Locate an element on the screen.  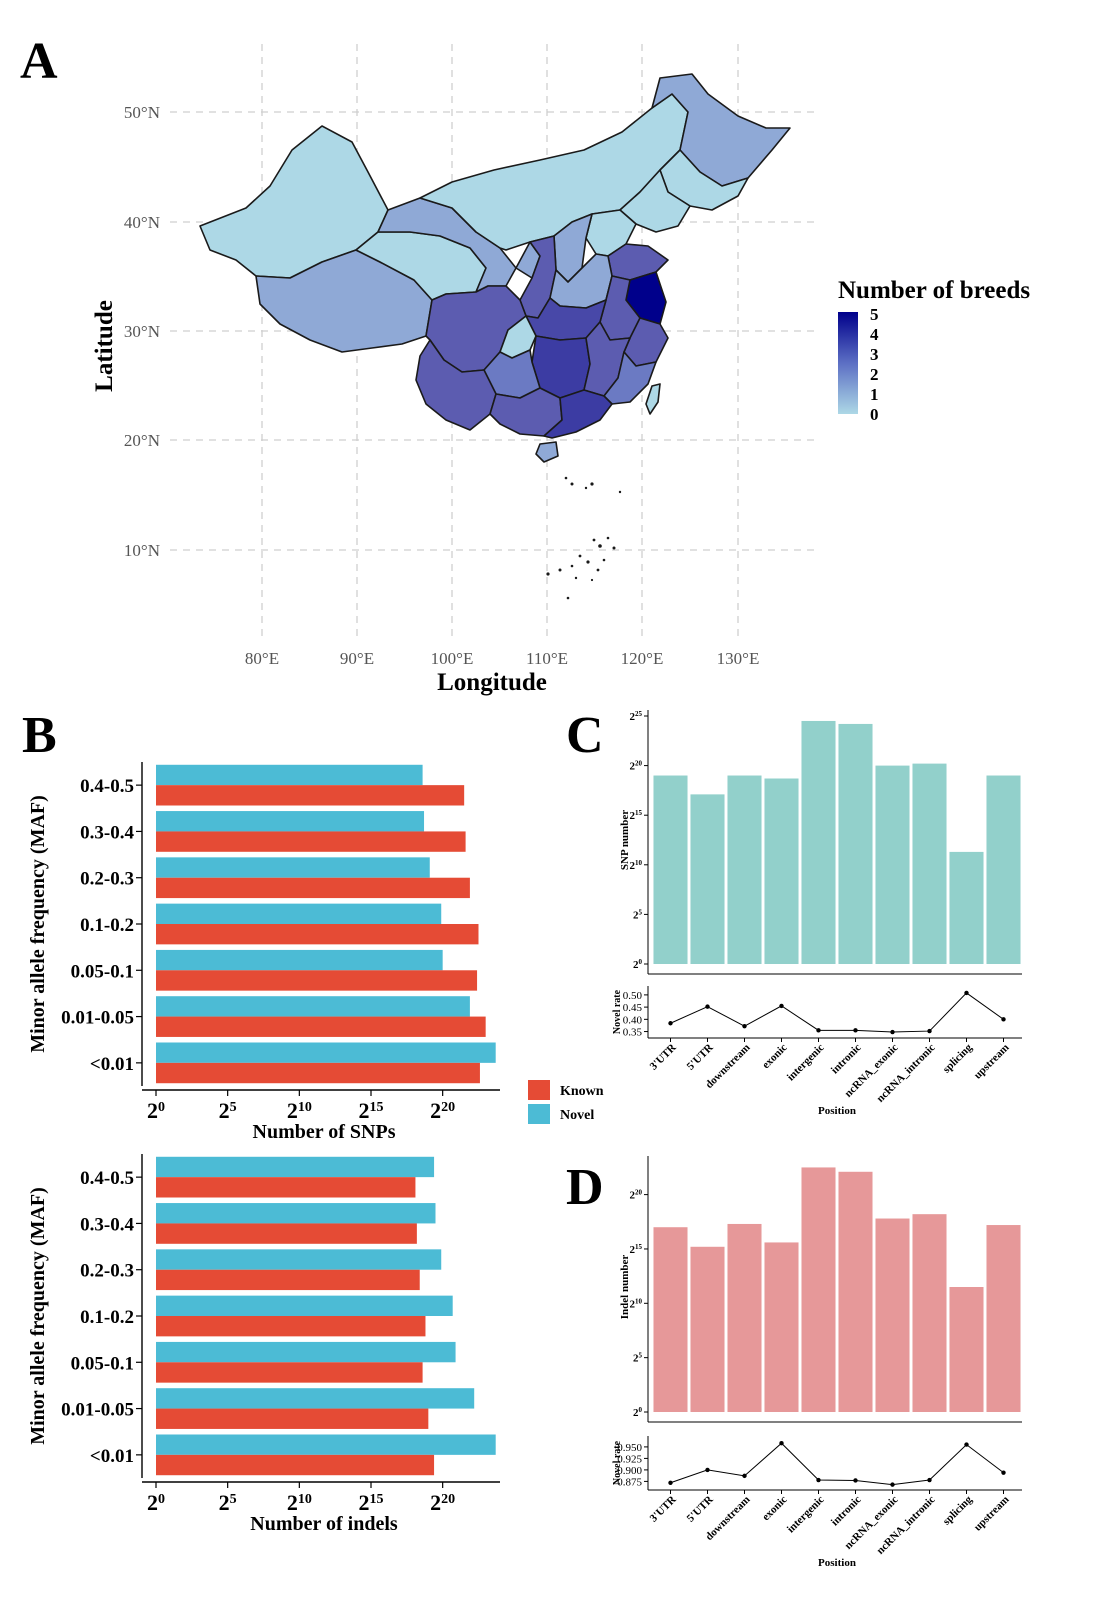
legend-known-swatch is located at coordinates (539, 1090).